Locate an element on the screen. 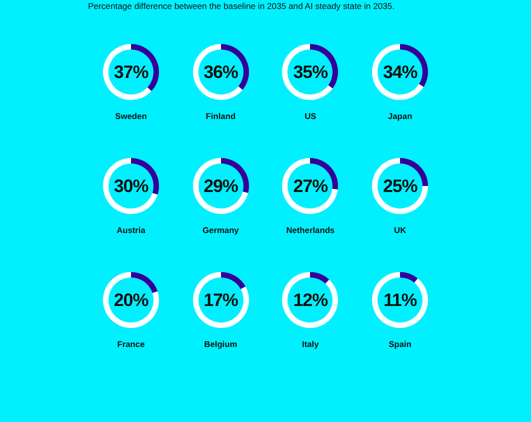  text: 29% is located at coordinates (220, 186).